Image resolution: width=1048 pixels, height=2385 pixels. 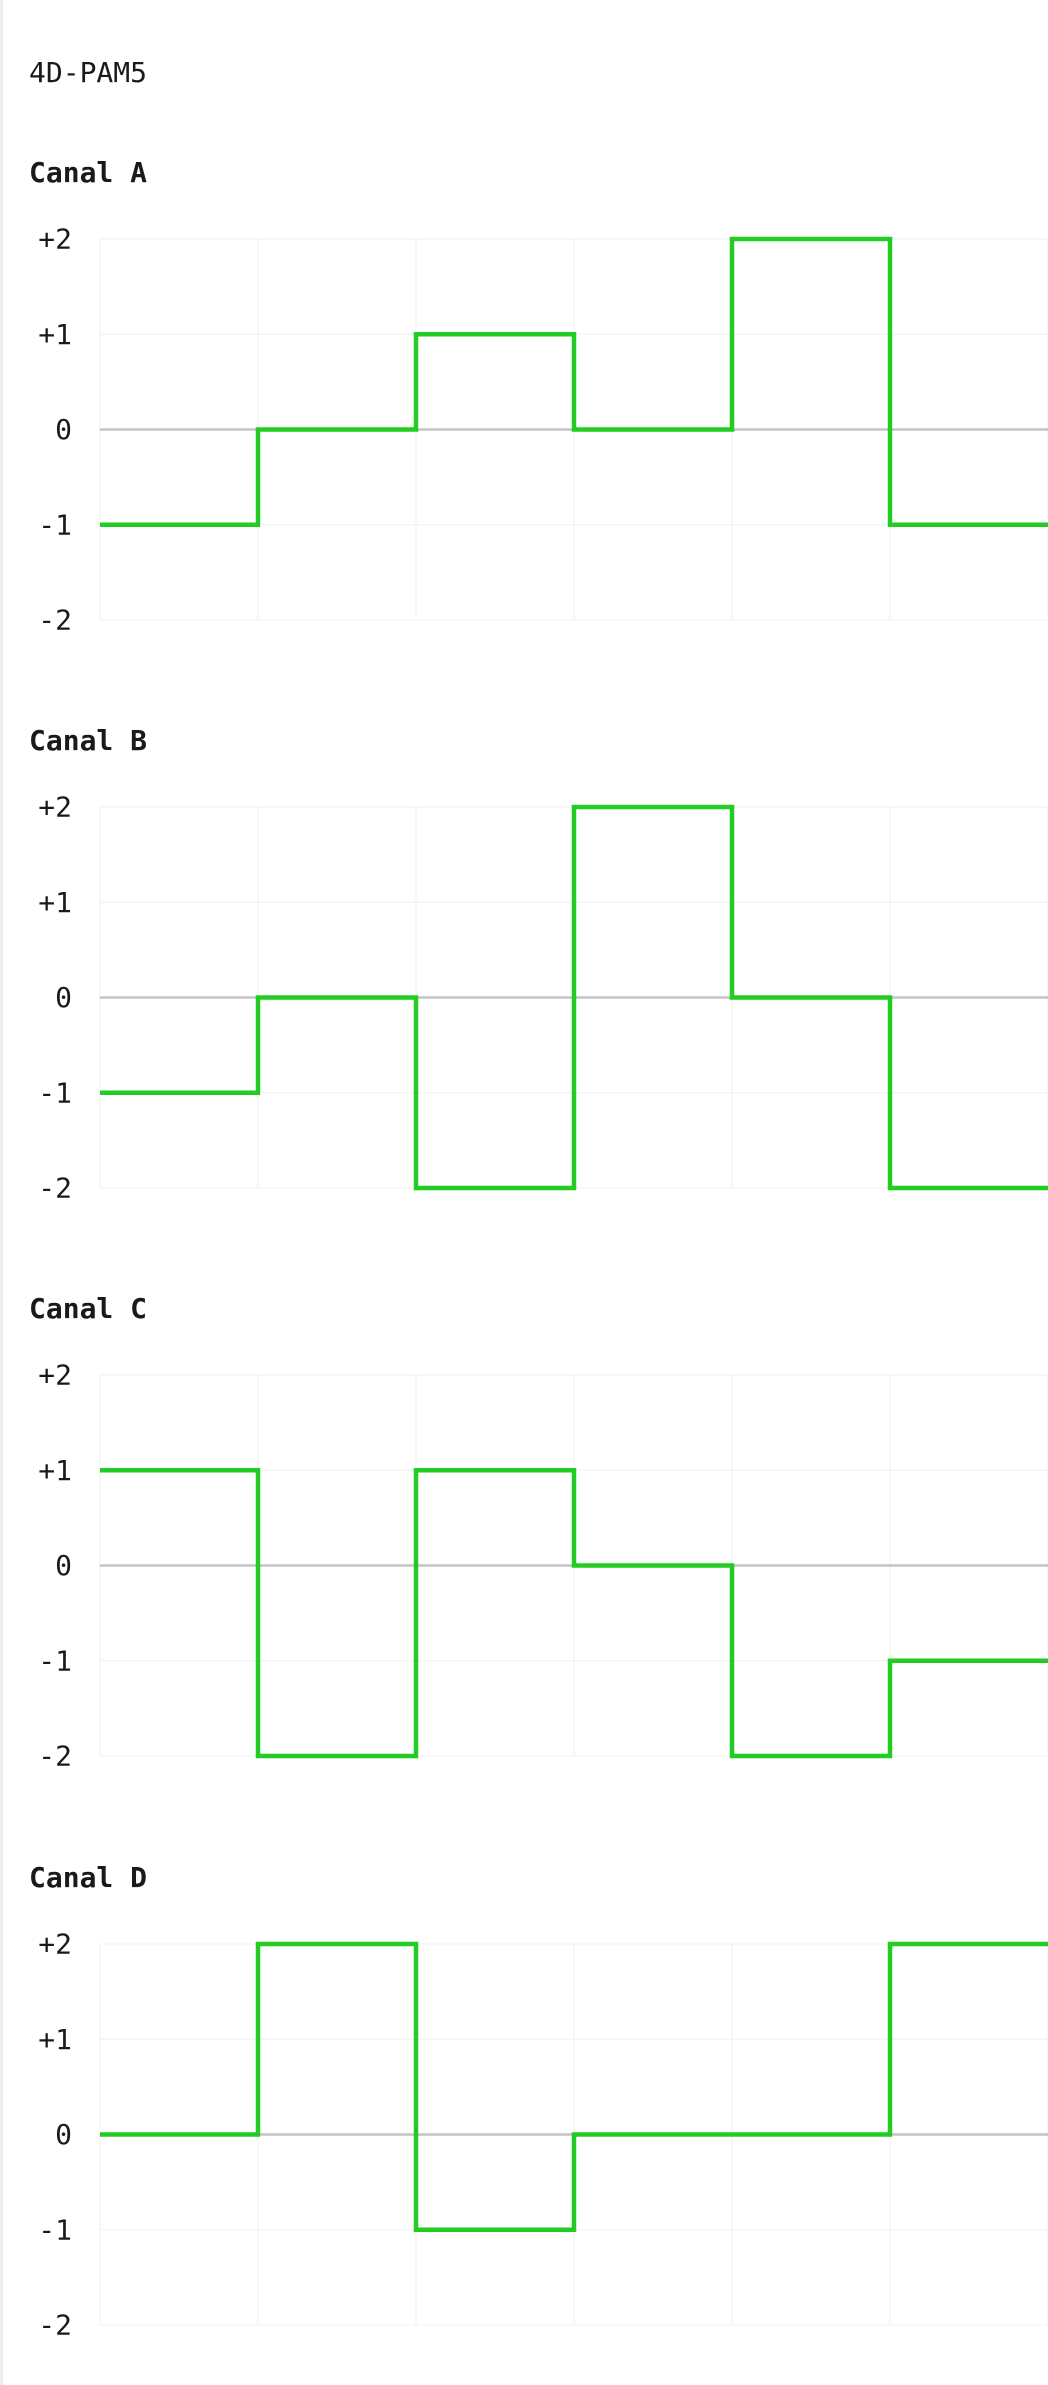 What do you see at coordinates (88, 1308) in the screenshot?
I see `channel-c-title: Canal C` at bounding box center [88, 1308].